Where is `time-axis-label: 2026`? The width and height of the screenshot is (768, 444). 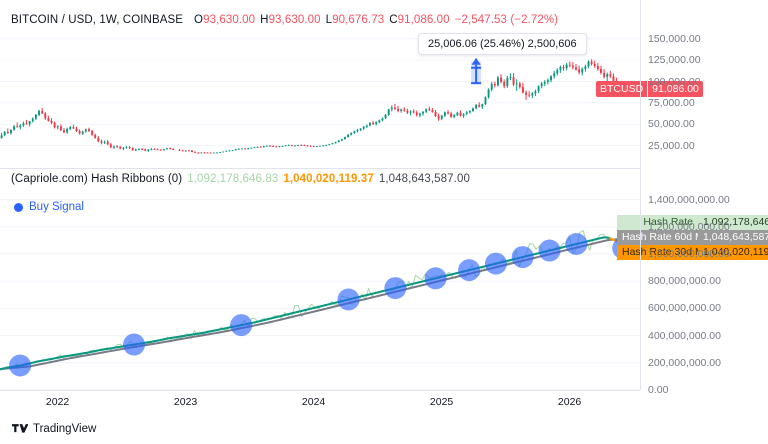 time-axis-label: 2026 is located at coordinates (569, 402).